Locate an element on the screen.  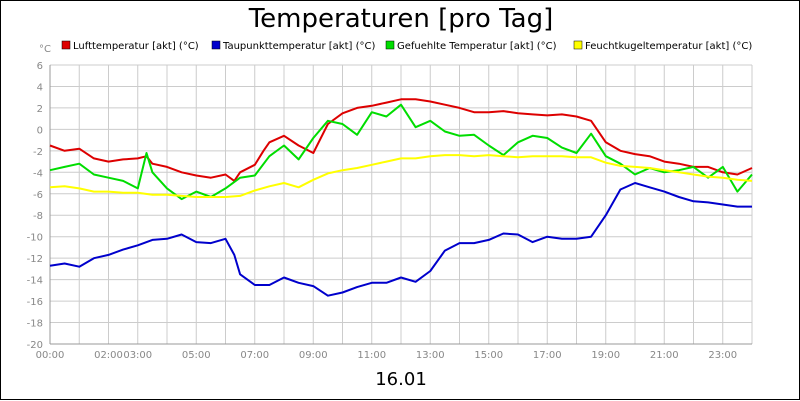
x-tick-label: 03:00 is located at coordinates (137, 355).